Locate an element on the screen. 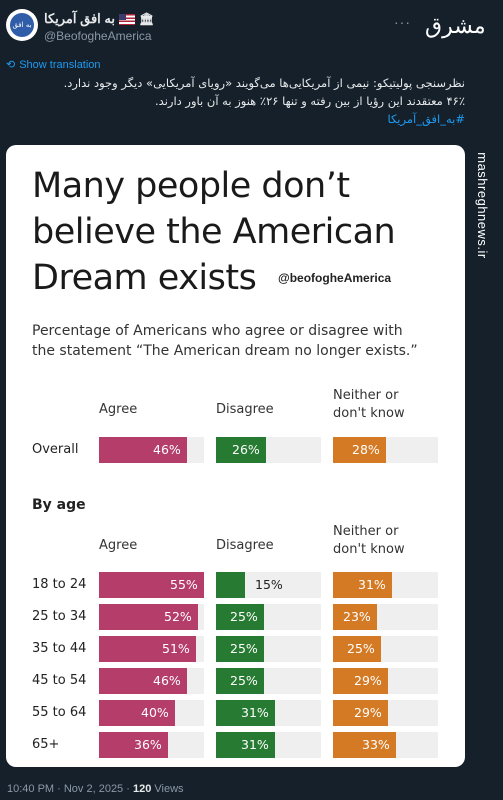  section-by-age: By age is located at coordinates (59, 505).